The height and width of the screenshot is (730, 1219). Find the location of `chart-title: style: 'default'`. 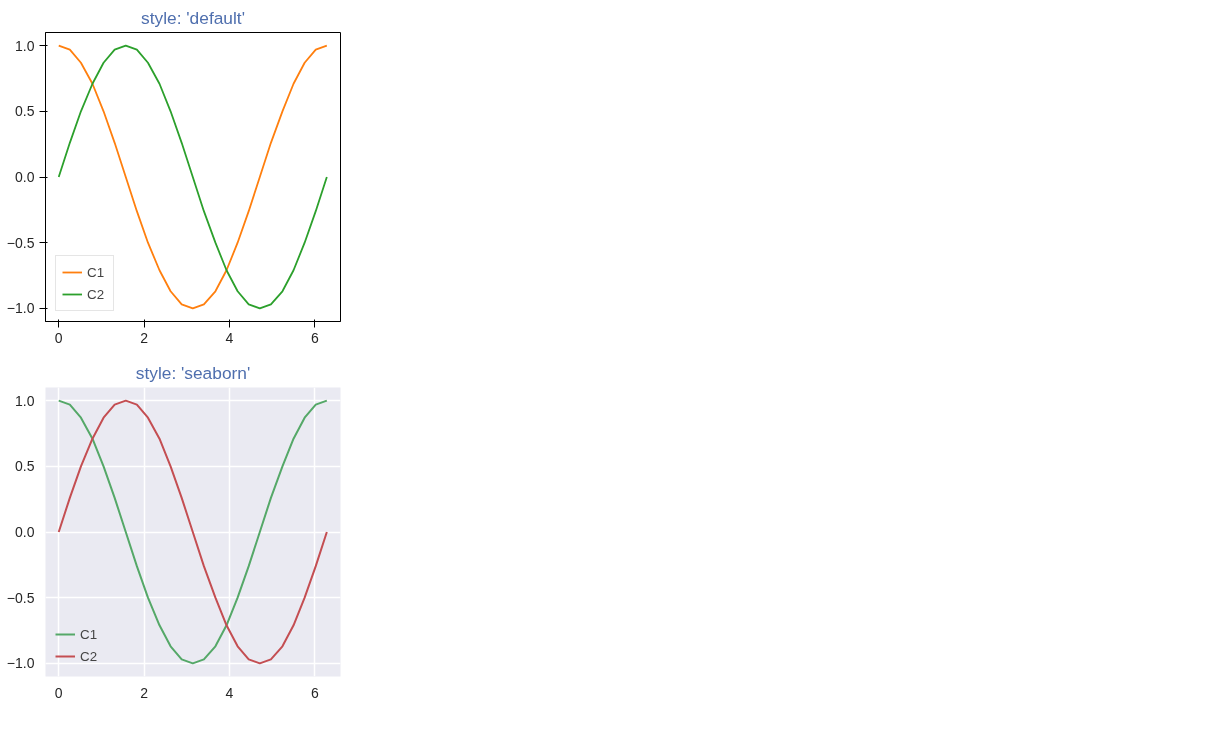

chart-title: style: 'default' is located at coordinates (193, 17).